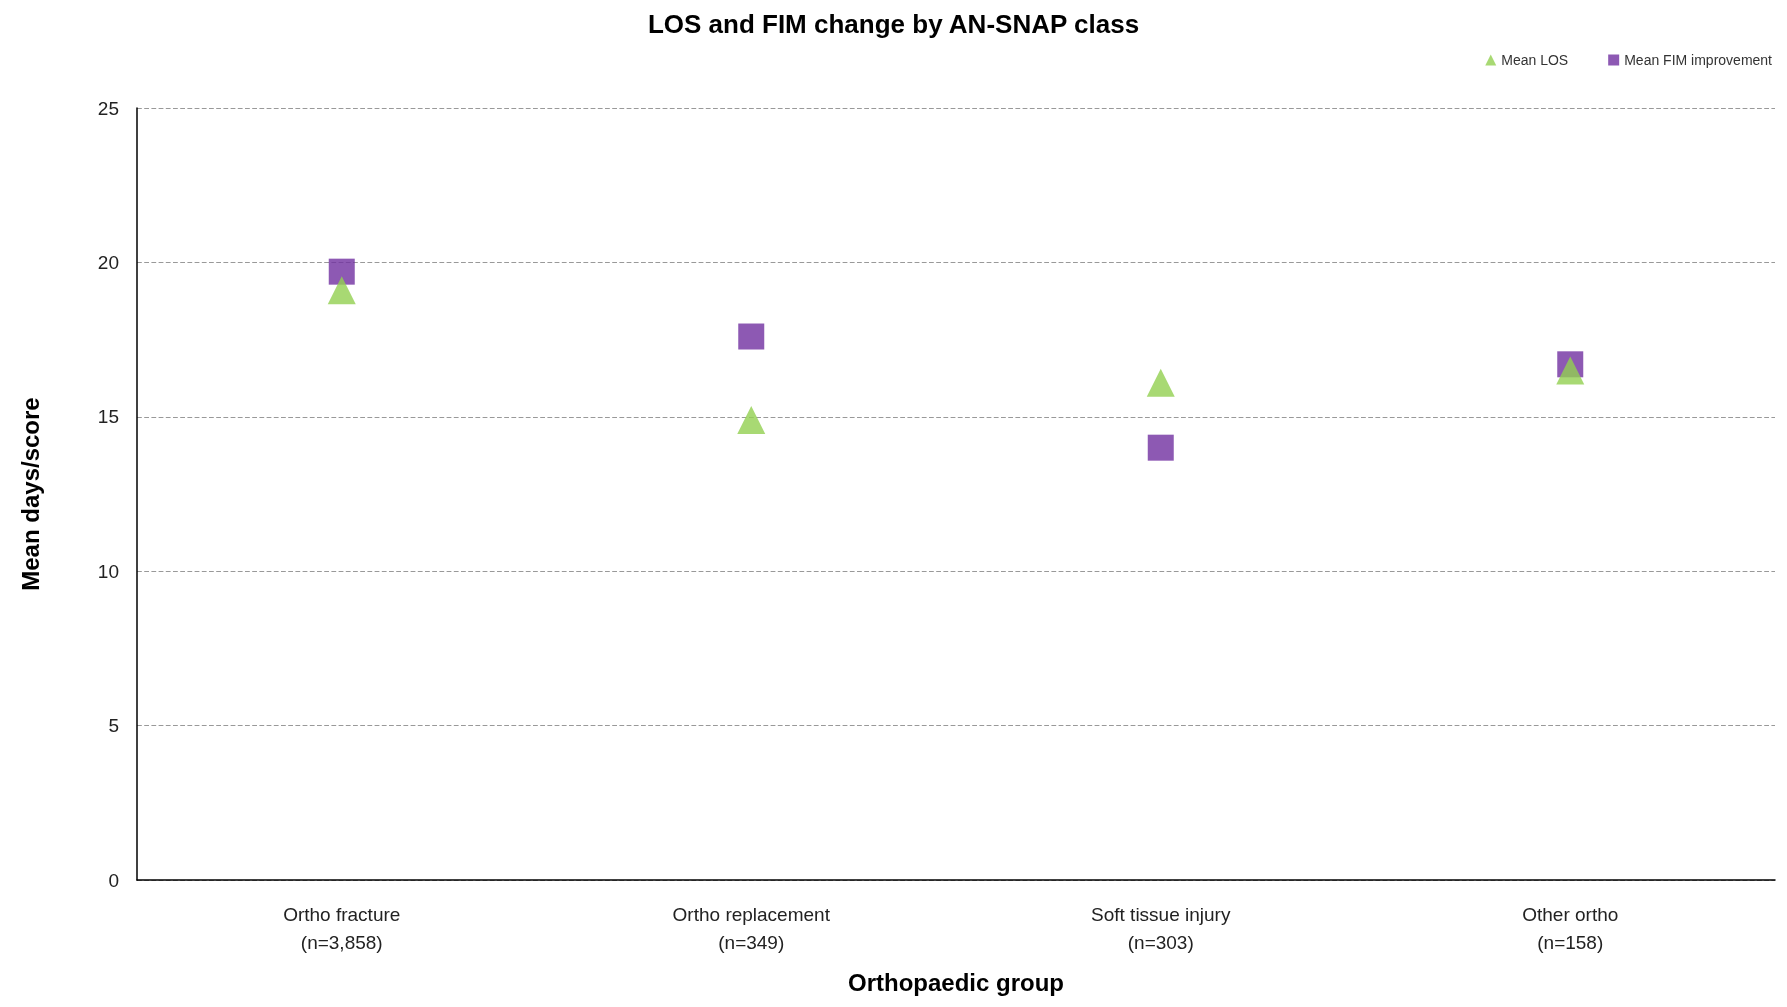 Image resolution: width=1787 pixels, height=1007 pixels. I want to click on y-axis-title: Mean days/score, so click(30, 494).